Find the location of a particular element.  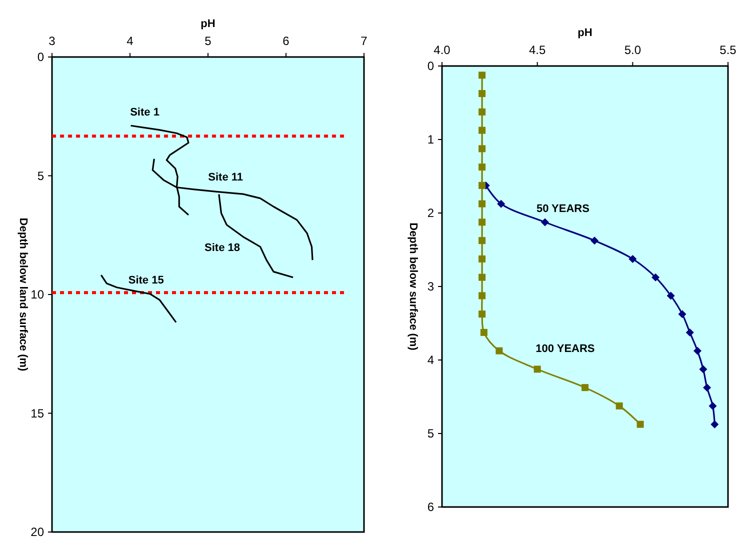

series-label: Site 18 is located at coordinates (222, 248).